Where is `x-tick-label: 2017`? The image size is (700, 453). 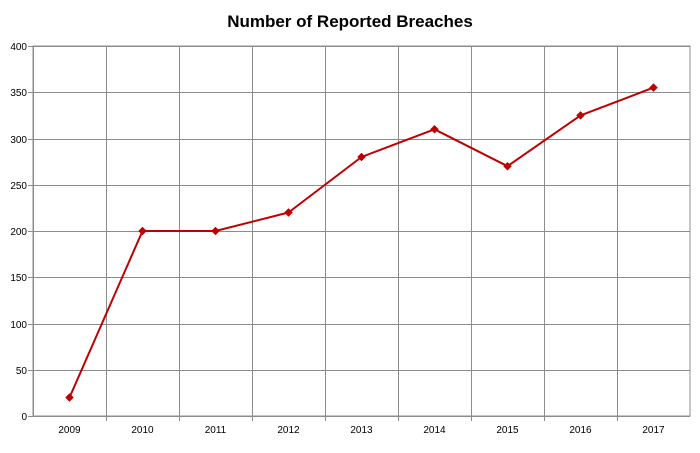
x-tick-label: 2017 is located at coordinates (653, 430).